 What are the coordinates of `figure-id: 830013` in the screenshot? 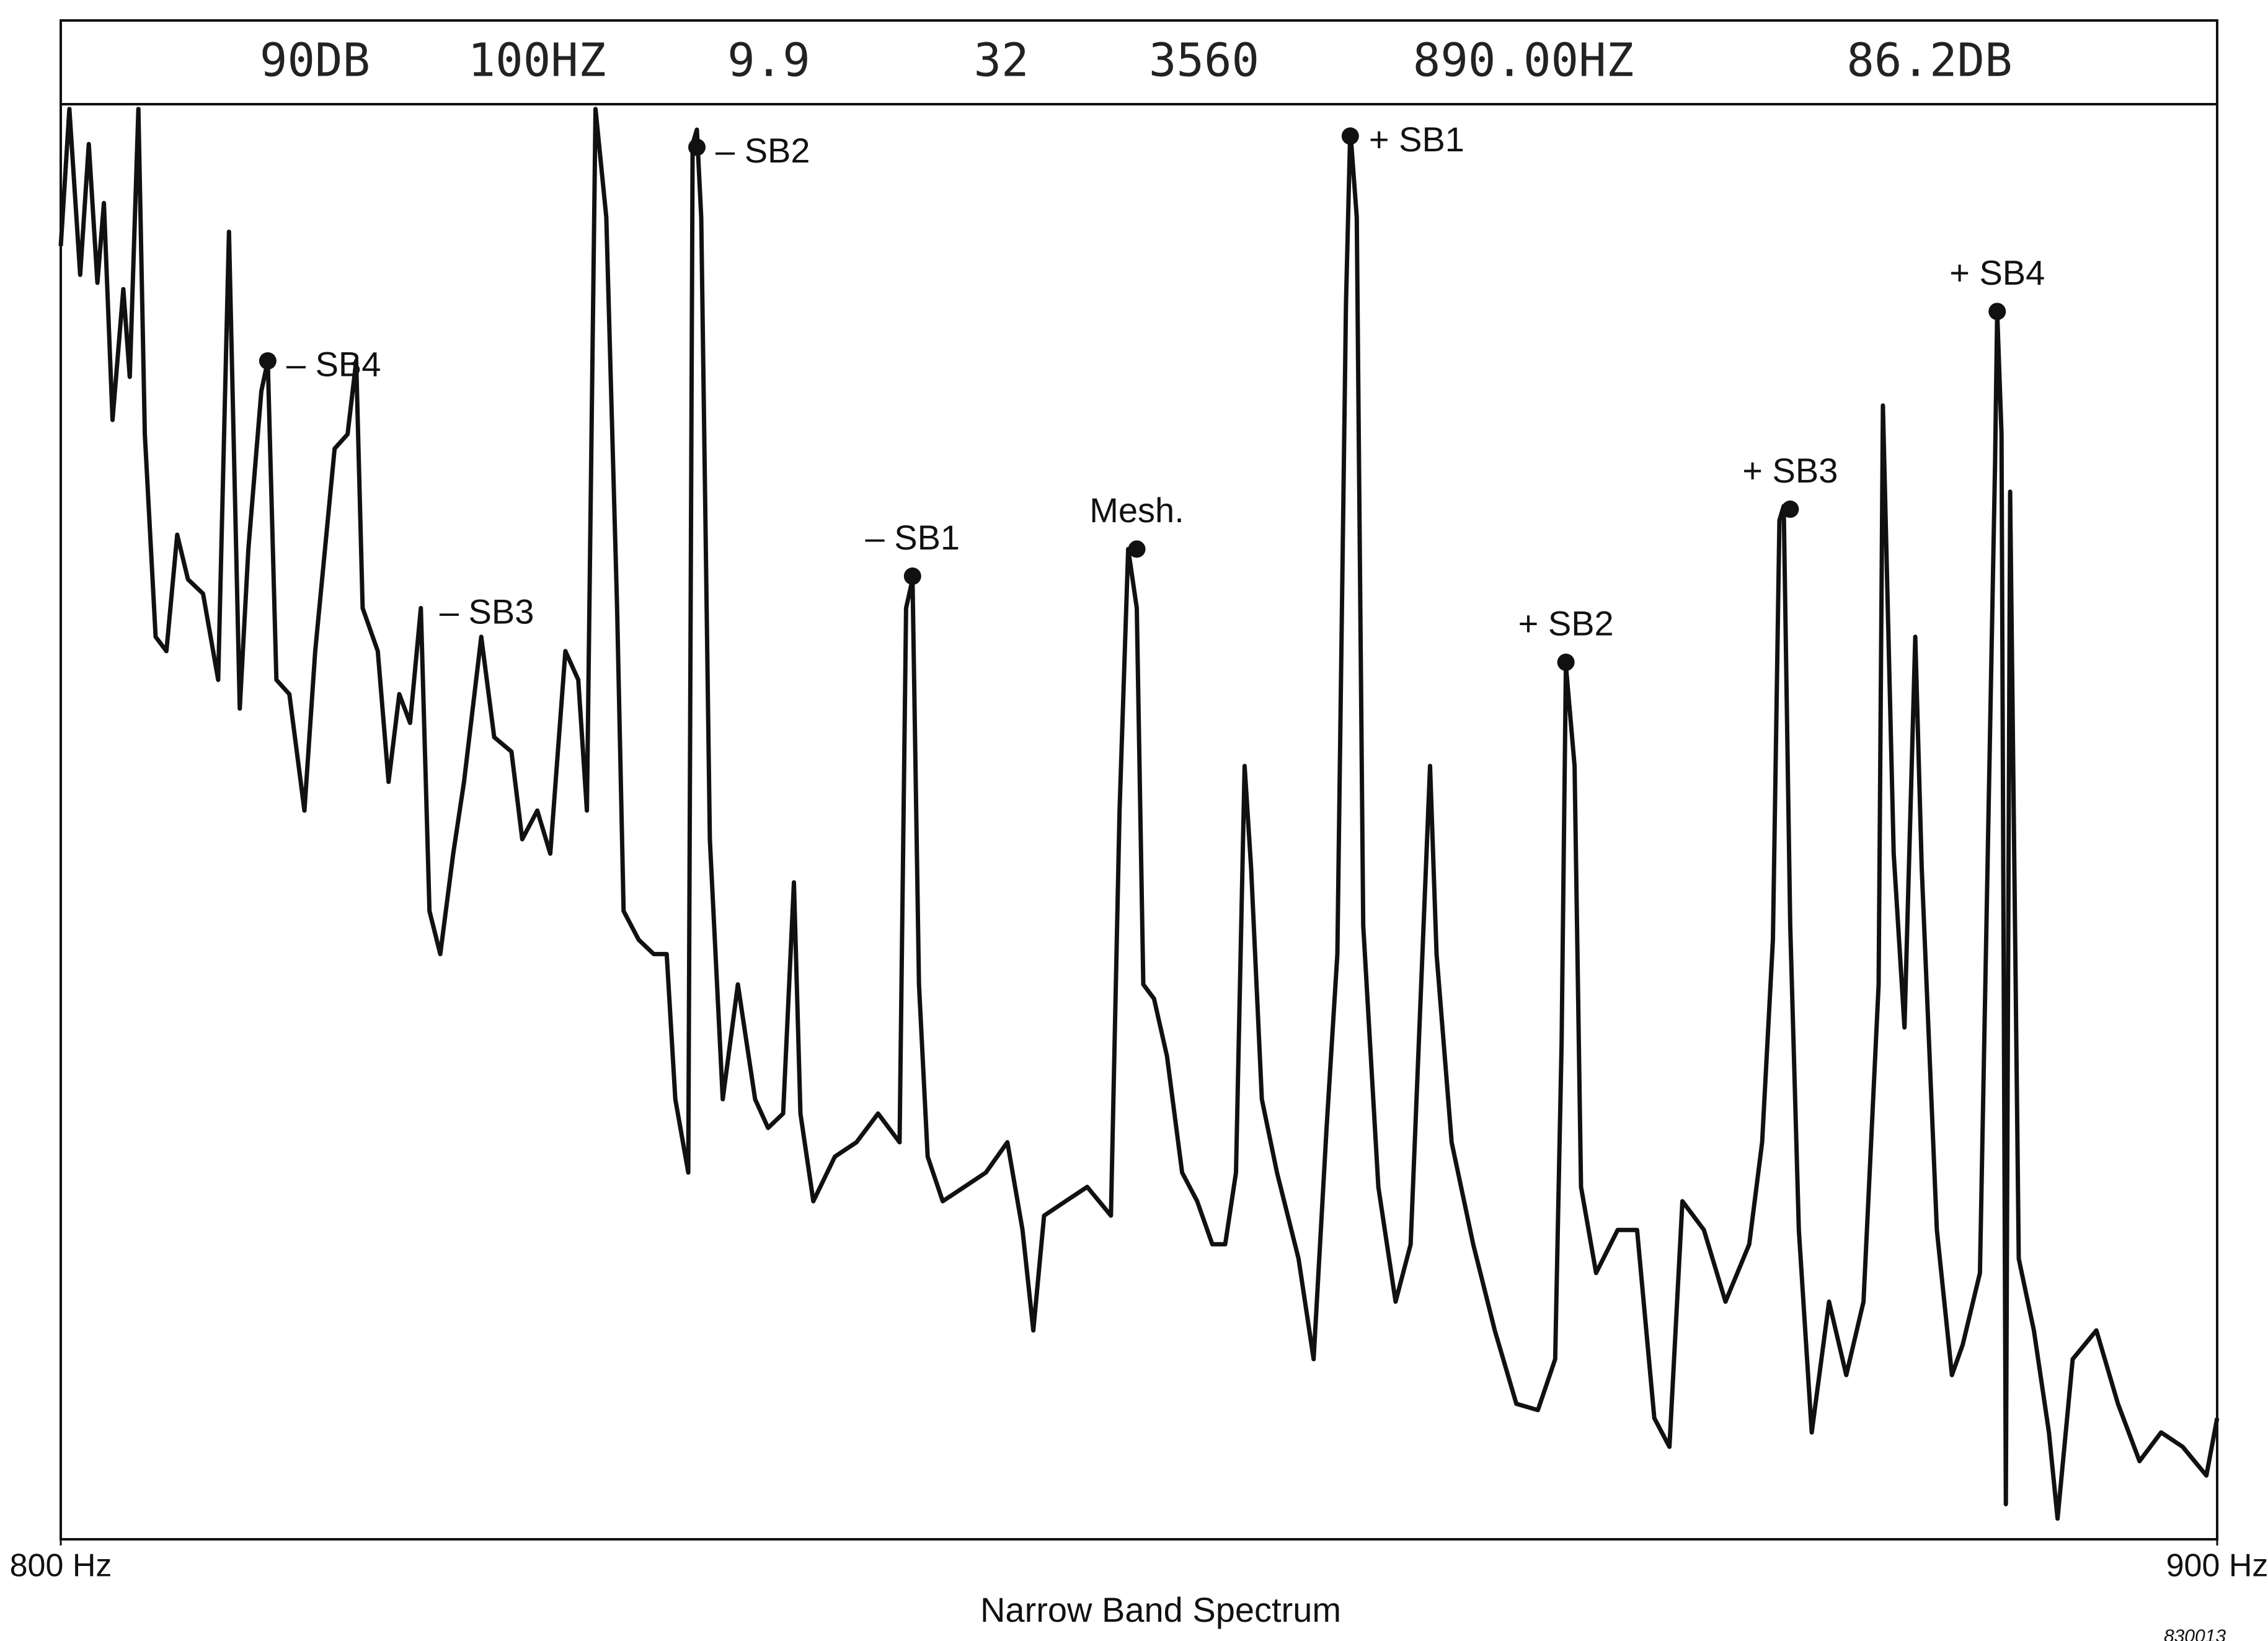 It's located at (2195, 1634).